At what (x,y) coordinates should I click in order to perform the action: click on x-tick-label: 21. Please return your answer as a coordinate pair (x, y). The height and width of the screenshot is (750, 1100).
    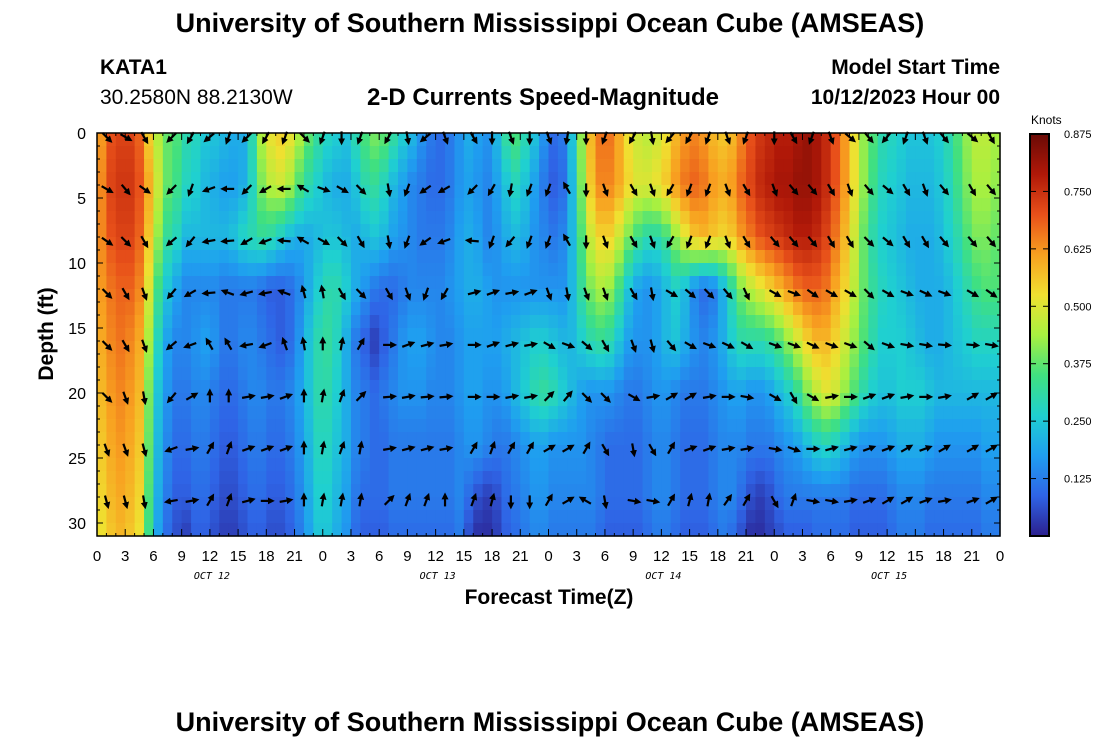
    Looking at the image, I should click on (971, 556).